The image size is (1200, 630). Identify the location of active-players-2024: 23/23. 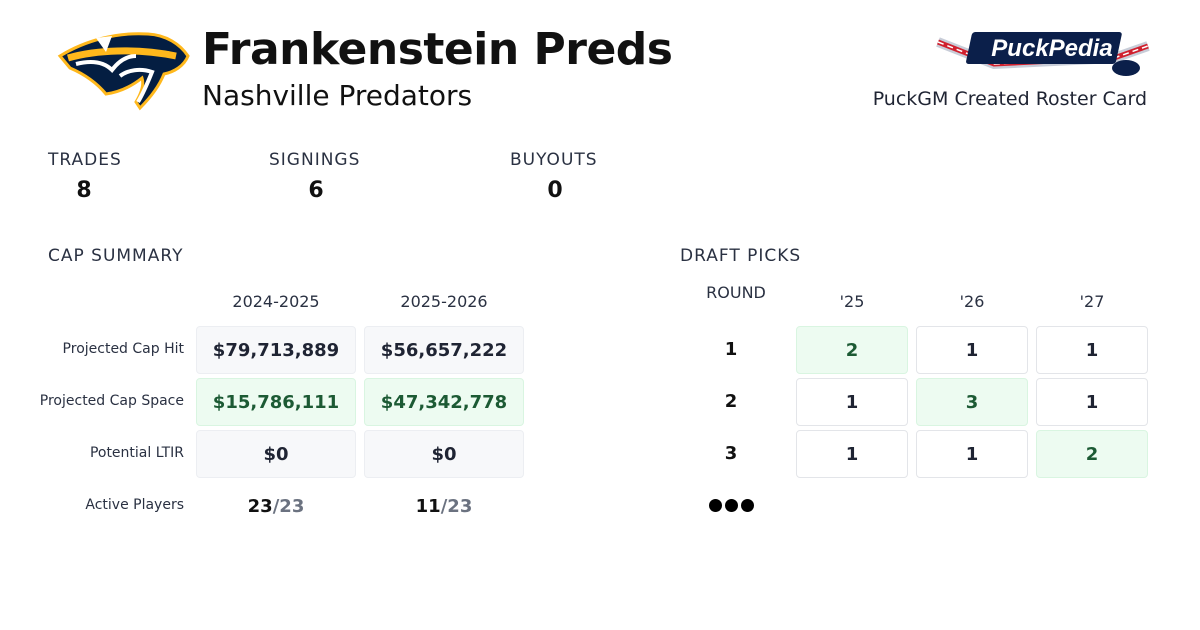
(276, 506).